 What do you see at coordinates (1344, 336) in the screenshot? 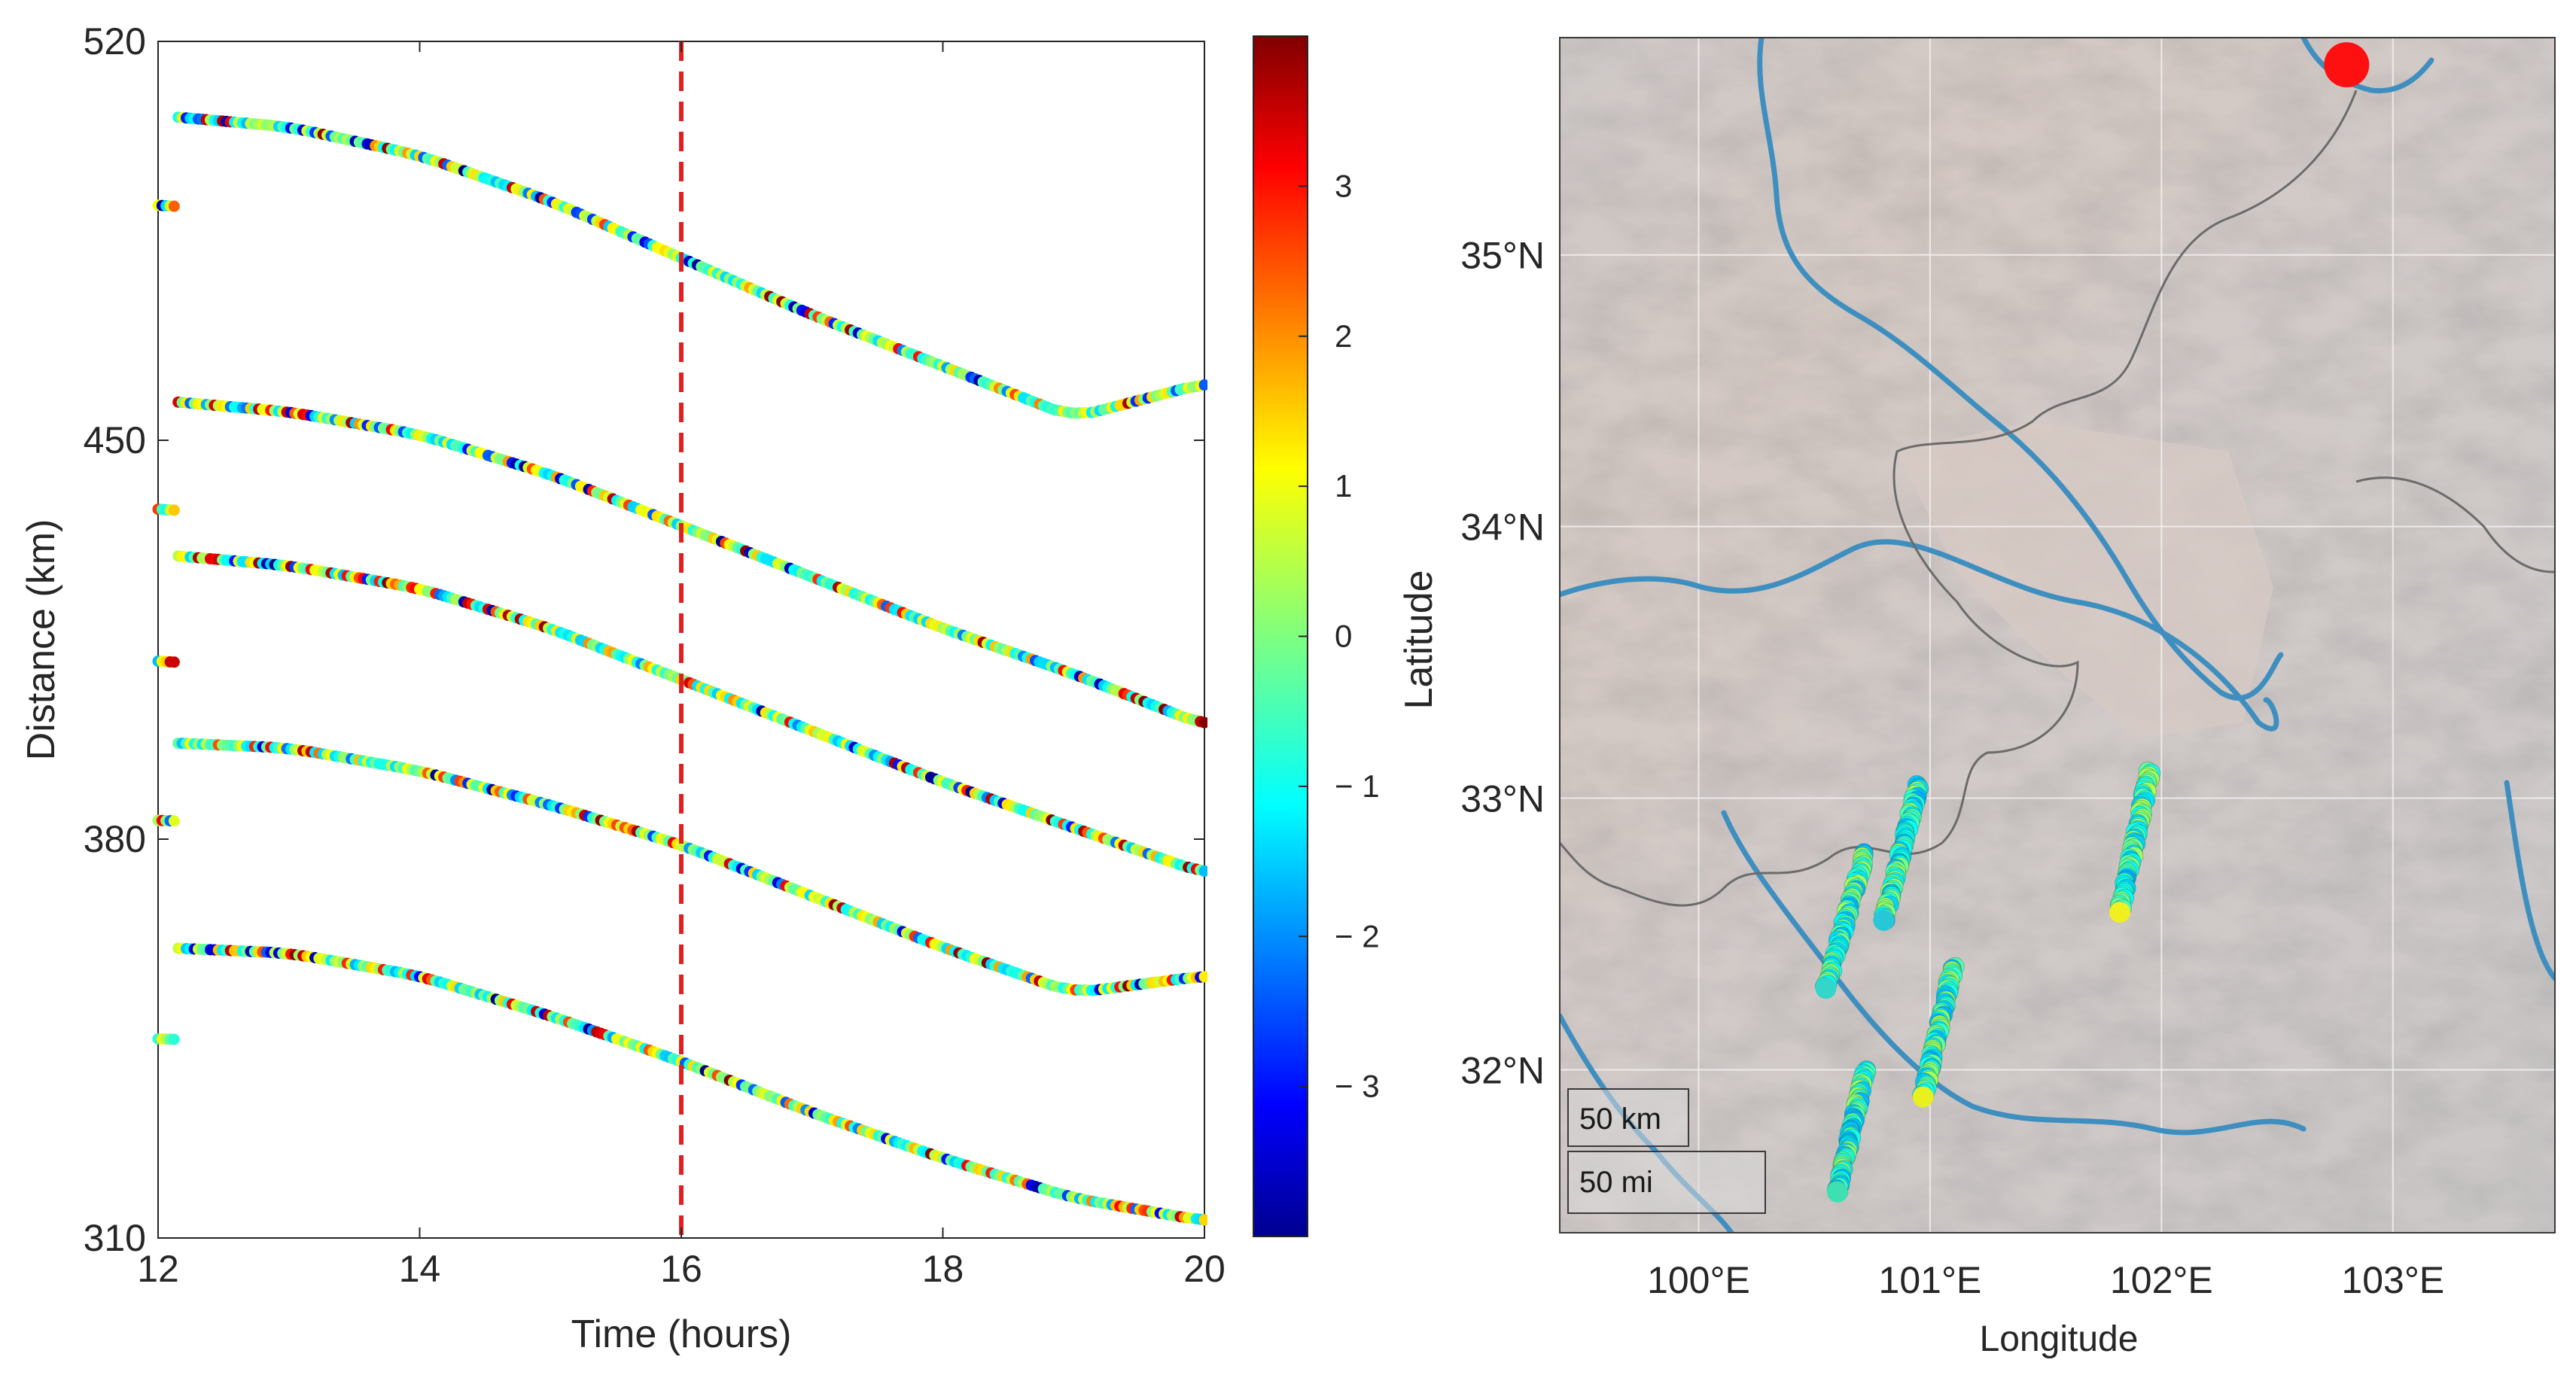
I see `colorbar-tick-label: 2` at bounding box center [1344, 336].